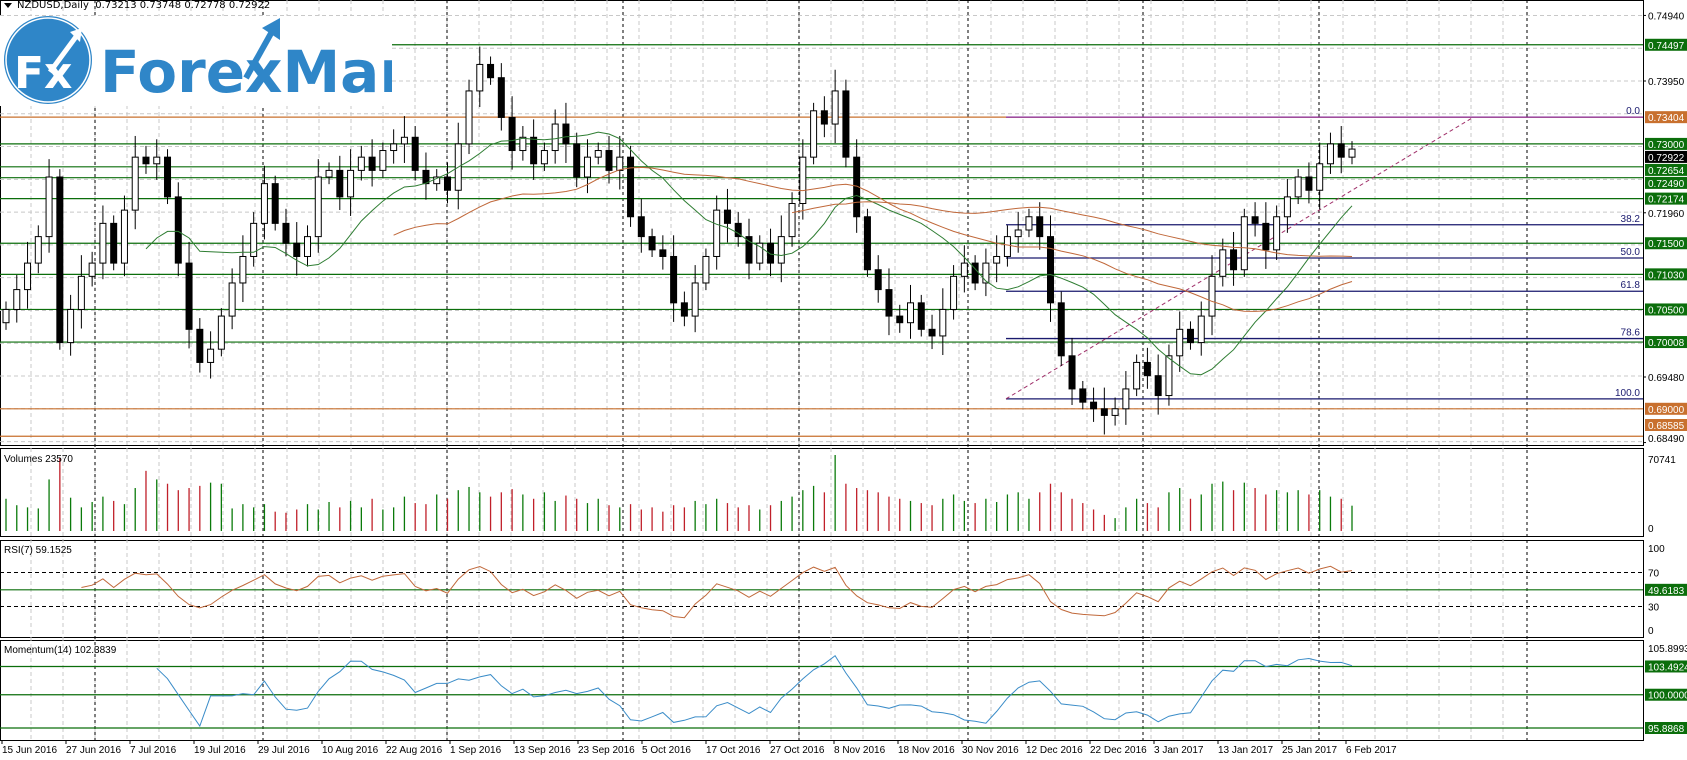  I want to click on rsi-level-label-bg, so click(1666, 589).